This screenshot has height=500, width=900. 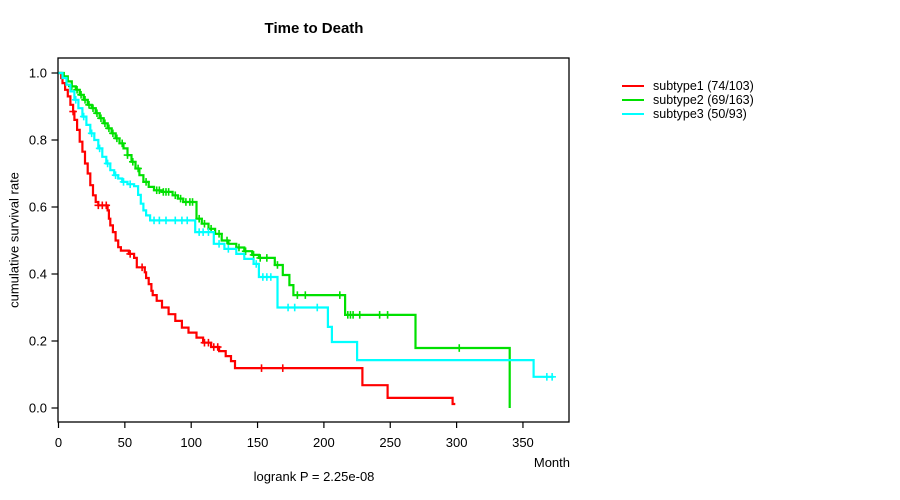 I want to click on legend-label: subtype2 (69/163), so click(x=703, y=100).